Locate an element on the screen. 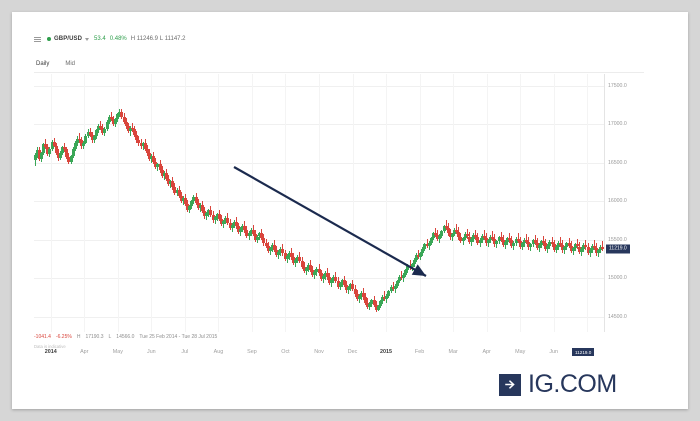 This screenshot has width=700, height=421. y-axis-tick: 17500.0 is located at coordinates (617, 85).